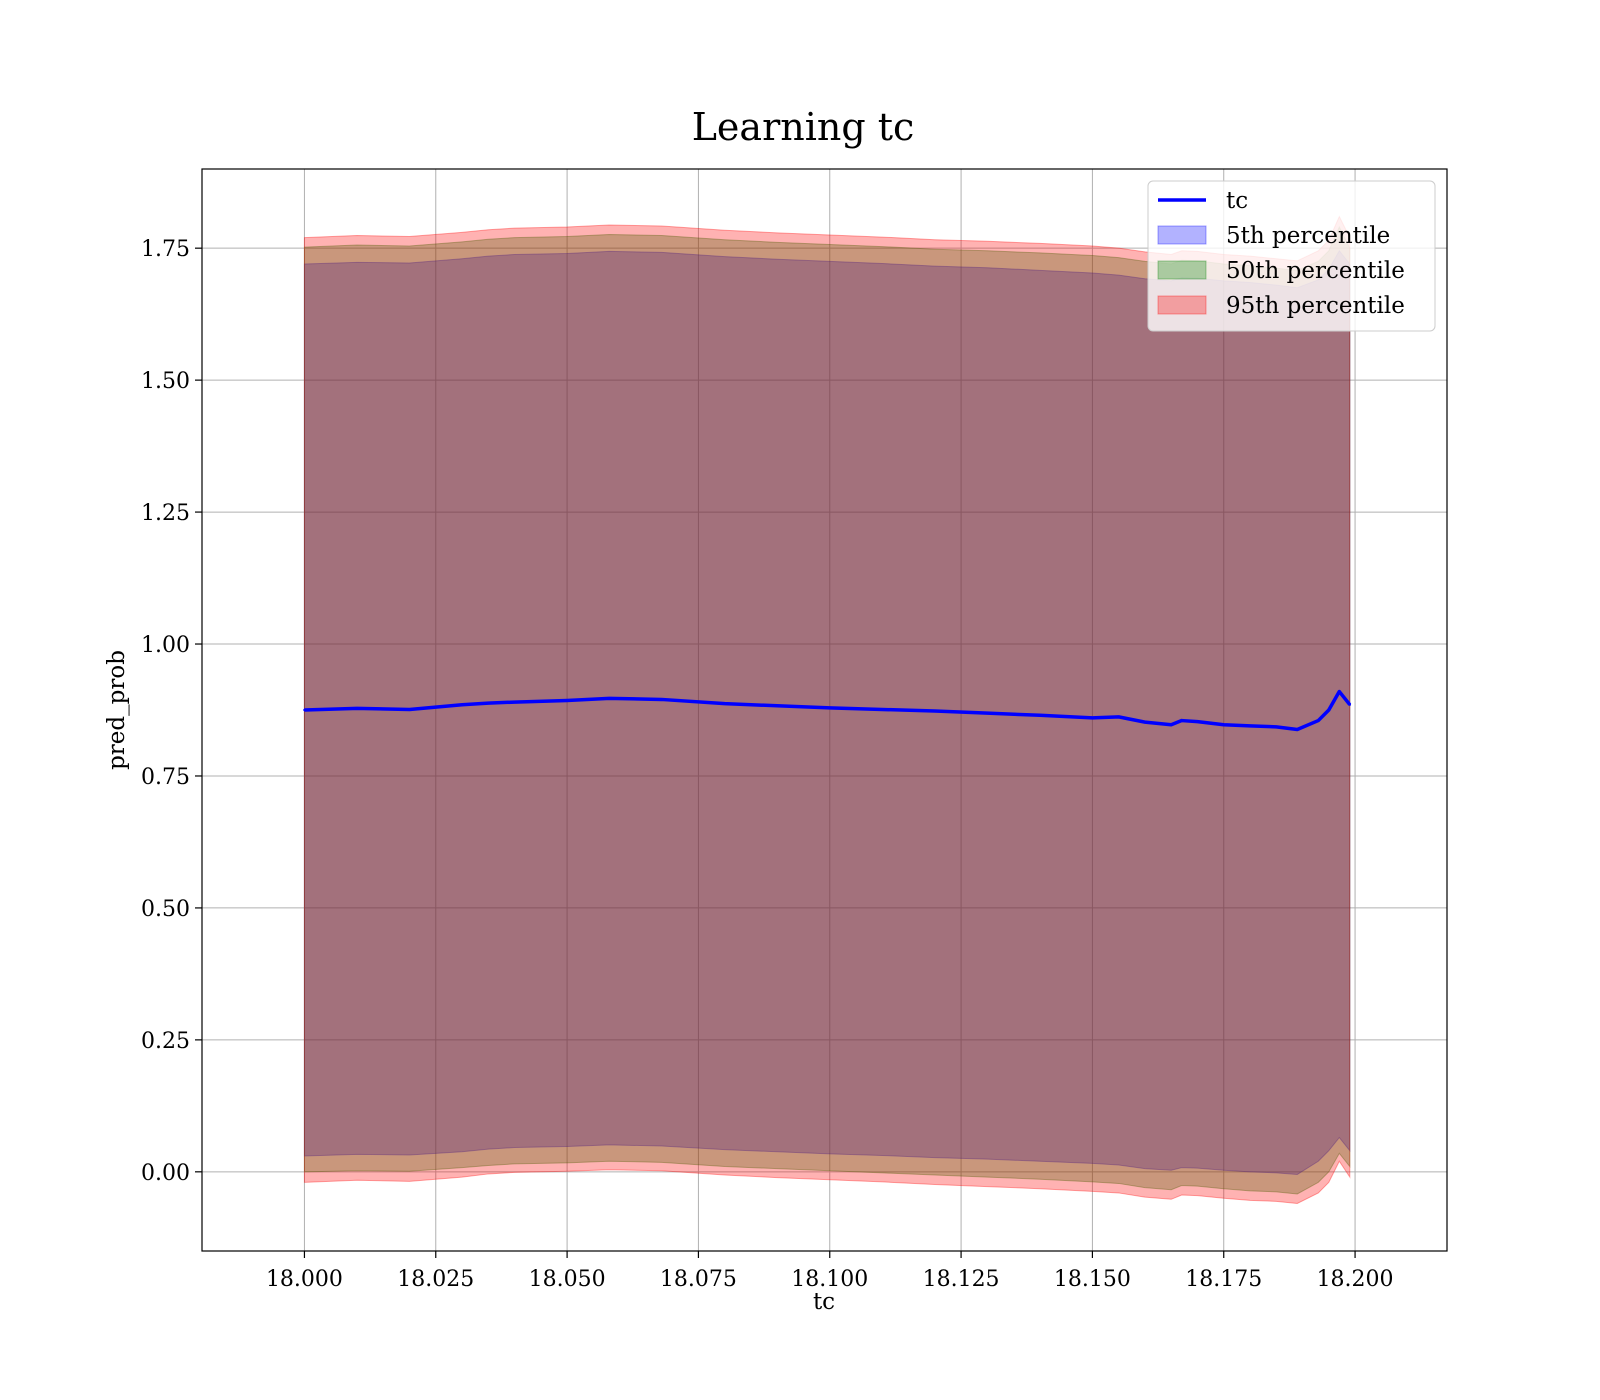 Image resolution: width=1600 pixels, height=1400 pixels. I want to click on legend-label-tc: tc, so click(1237, 201).